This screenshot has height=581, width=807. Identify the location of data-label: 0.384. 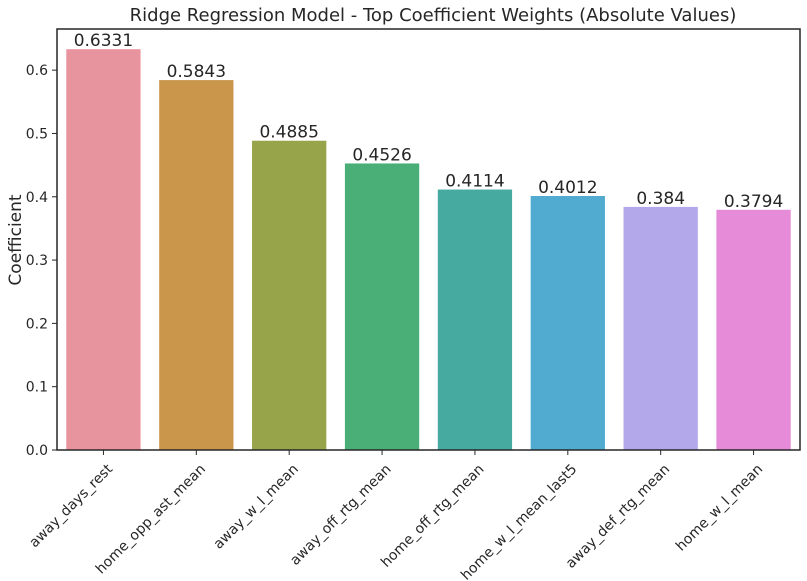
(660, 199).